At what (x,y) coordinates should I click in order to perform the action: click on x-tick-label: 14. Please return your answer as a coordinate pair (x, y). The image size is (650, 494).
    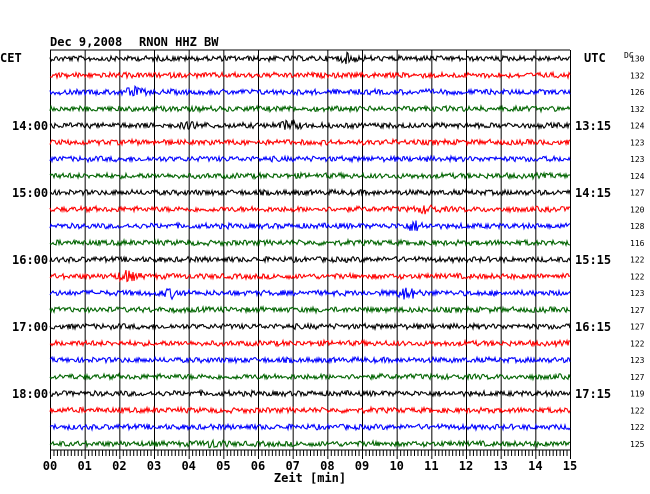
    Looking at the image, I should click on (535, 466).